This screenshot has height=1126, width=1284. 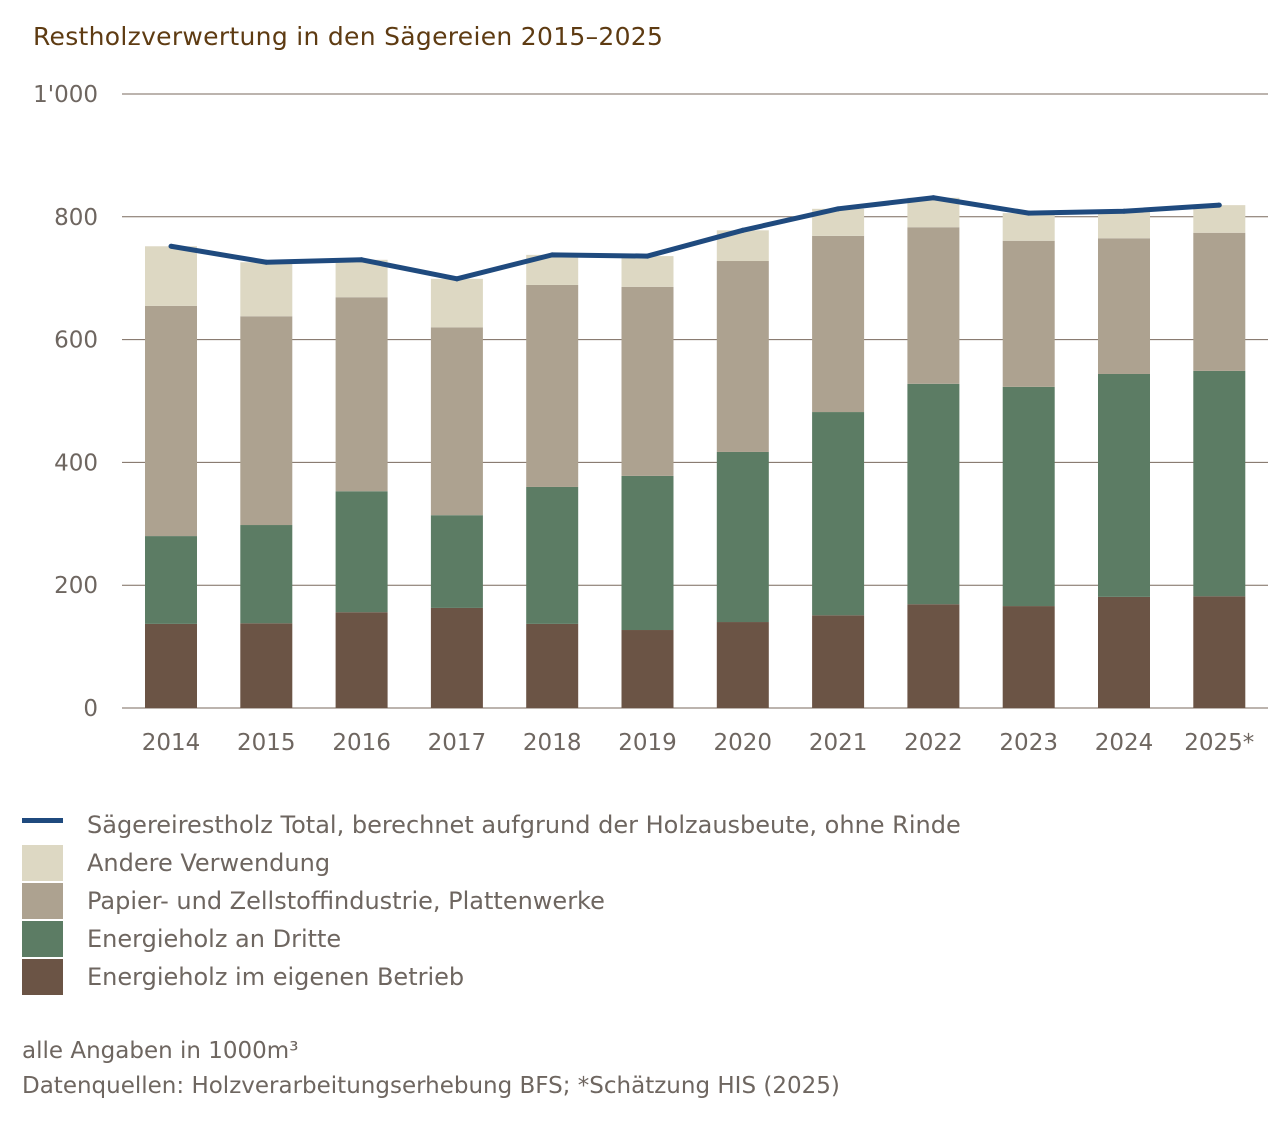 What do you see at coordinates (76, 341) in the screenshot?
I see `y-tick-label: 600` at bounding box center [76, 341].